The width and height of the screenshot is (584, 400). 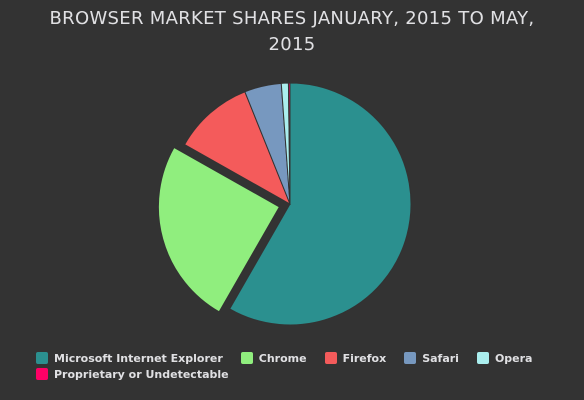 I want to click on legend-row-2: Proprietary or Undetectable, so click(x=296, y=374).